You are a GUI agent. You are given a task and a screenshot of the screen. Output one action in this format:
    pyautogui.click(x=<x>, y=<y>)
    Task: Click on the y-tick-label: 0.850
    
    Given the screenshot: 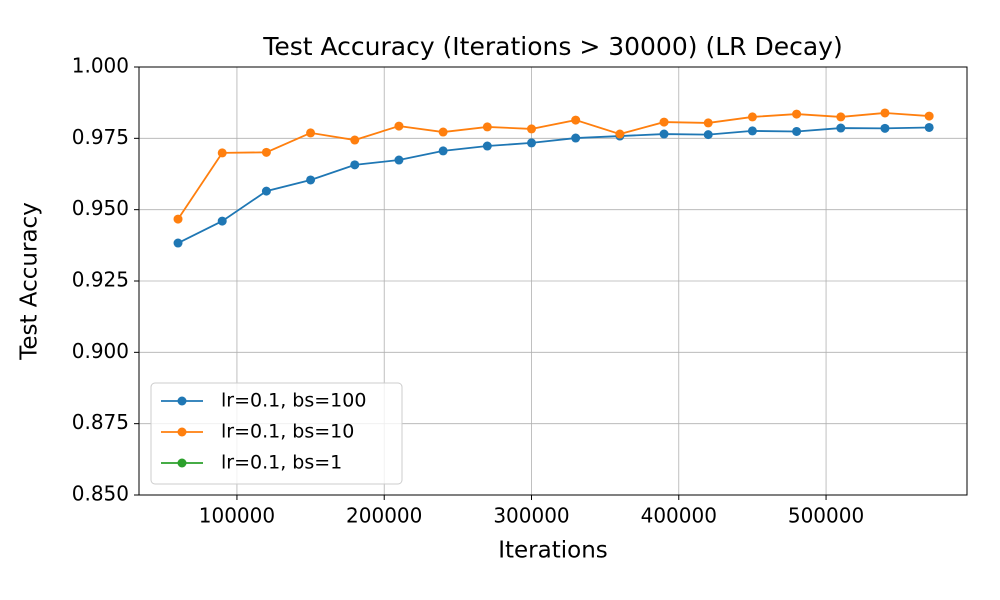 What is the action you would take?
    pyautogui.click(x=100, y=494)
    